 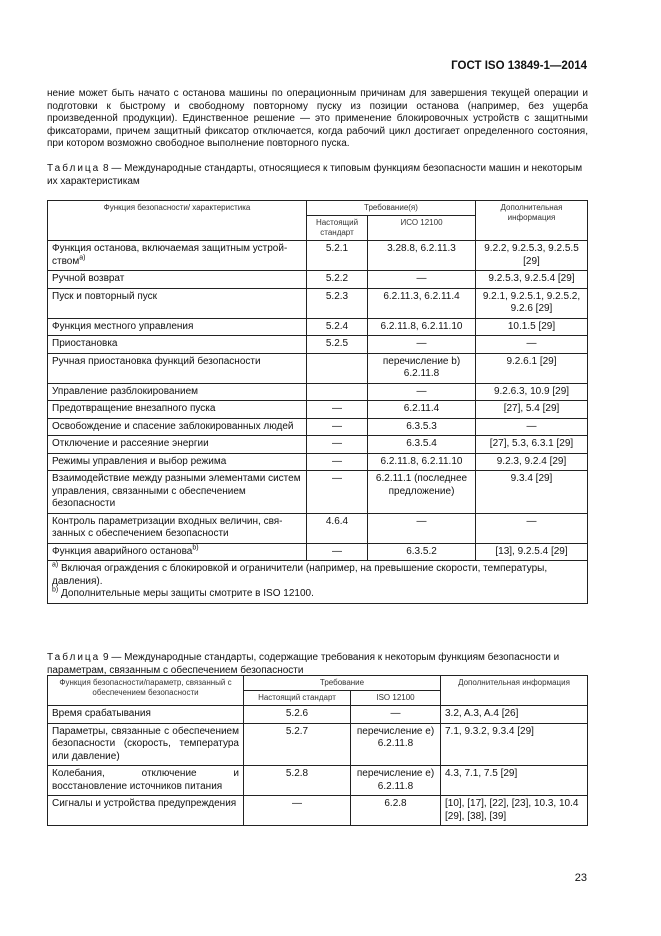 What do you see at coordinates (391, 208) in the screenshot?
I see `header-requirement: Требование(я)` at bounding box center [391, 208].